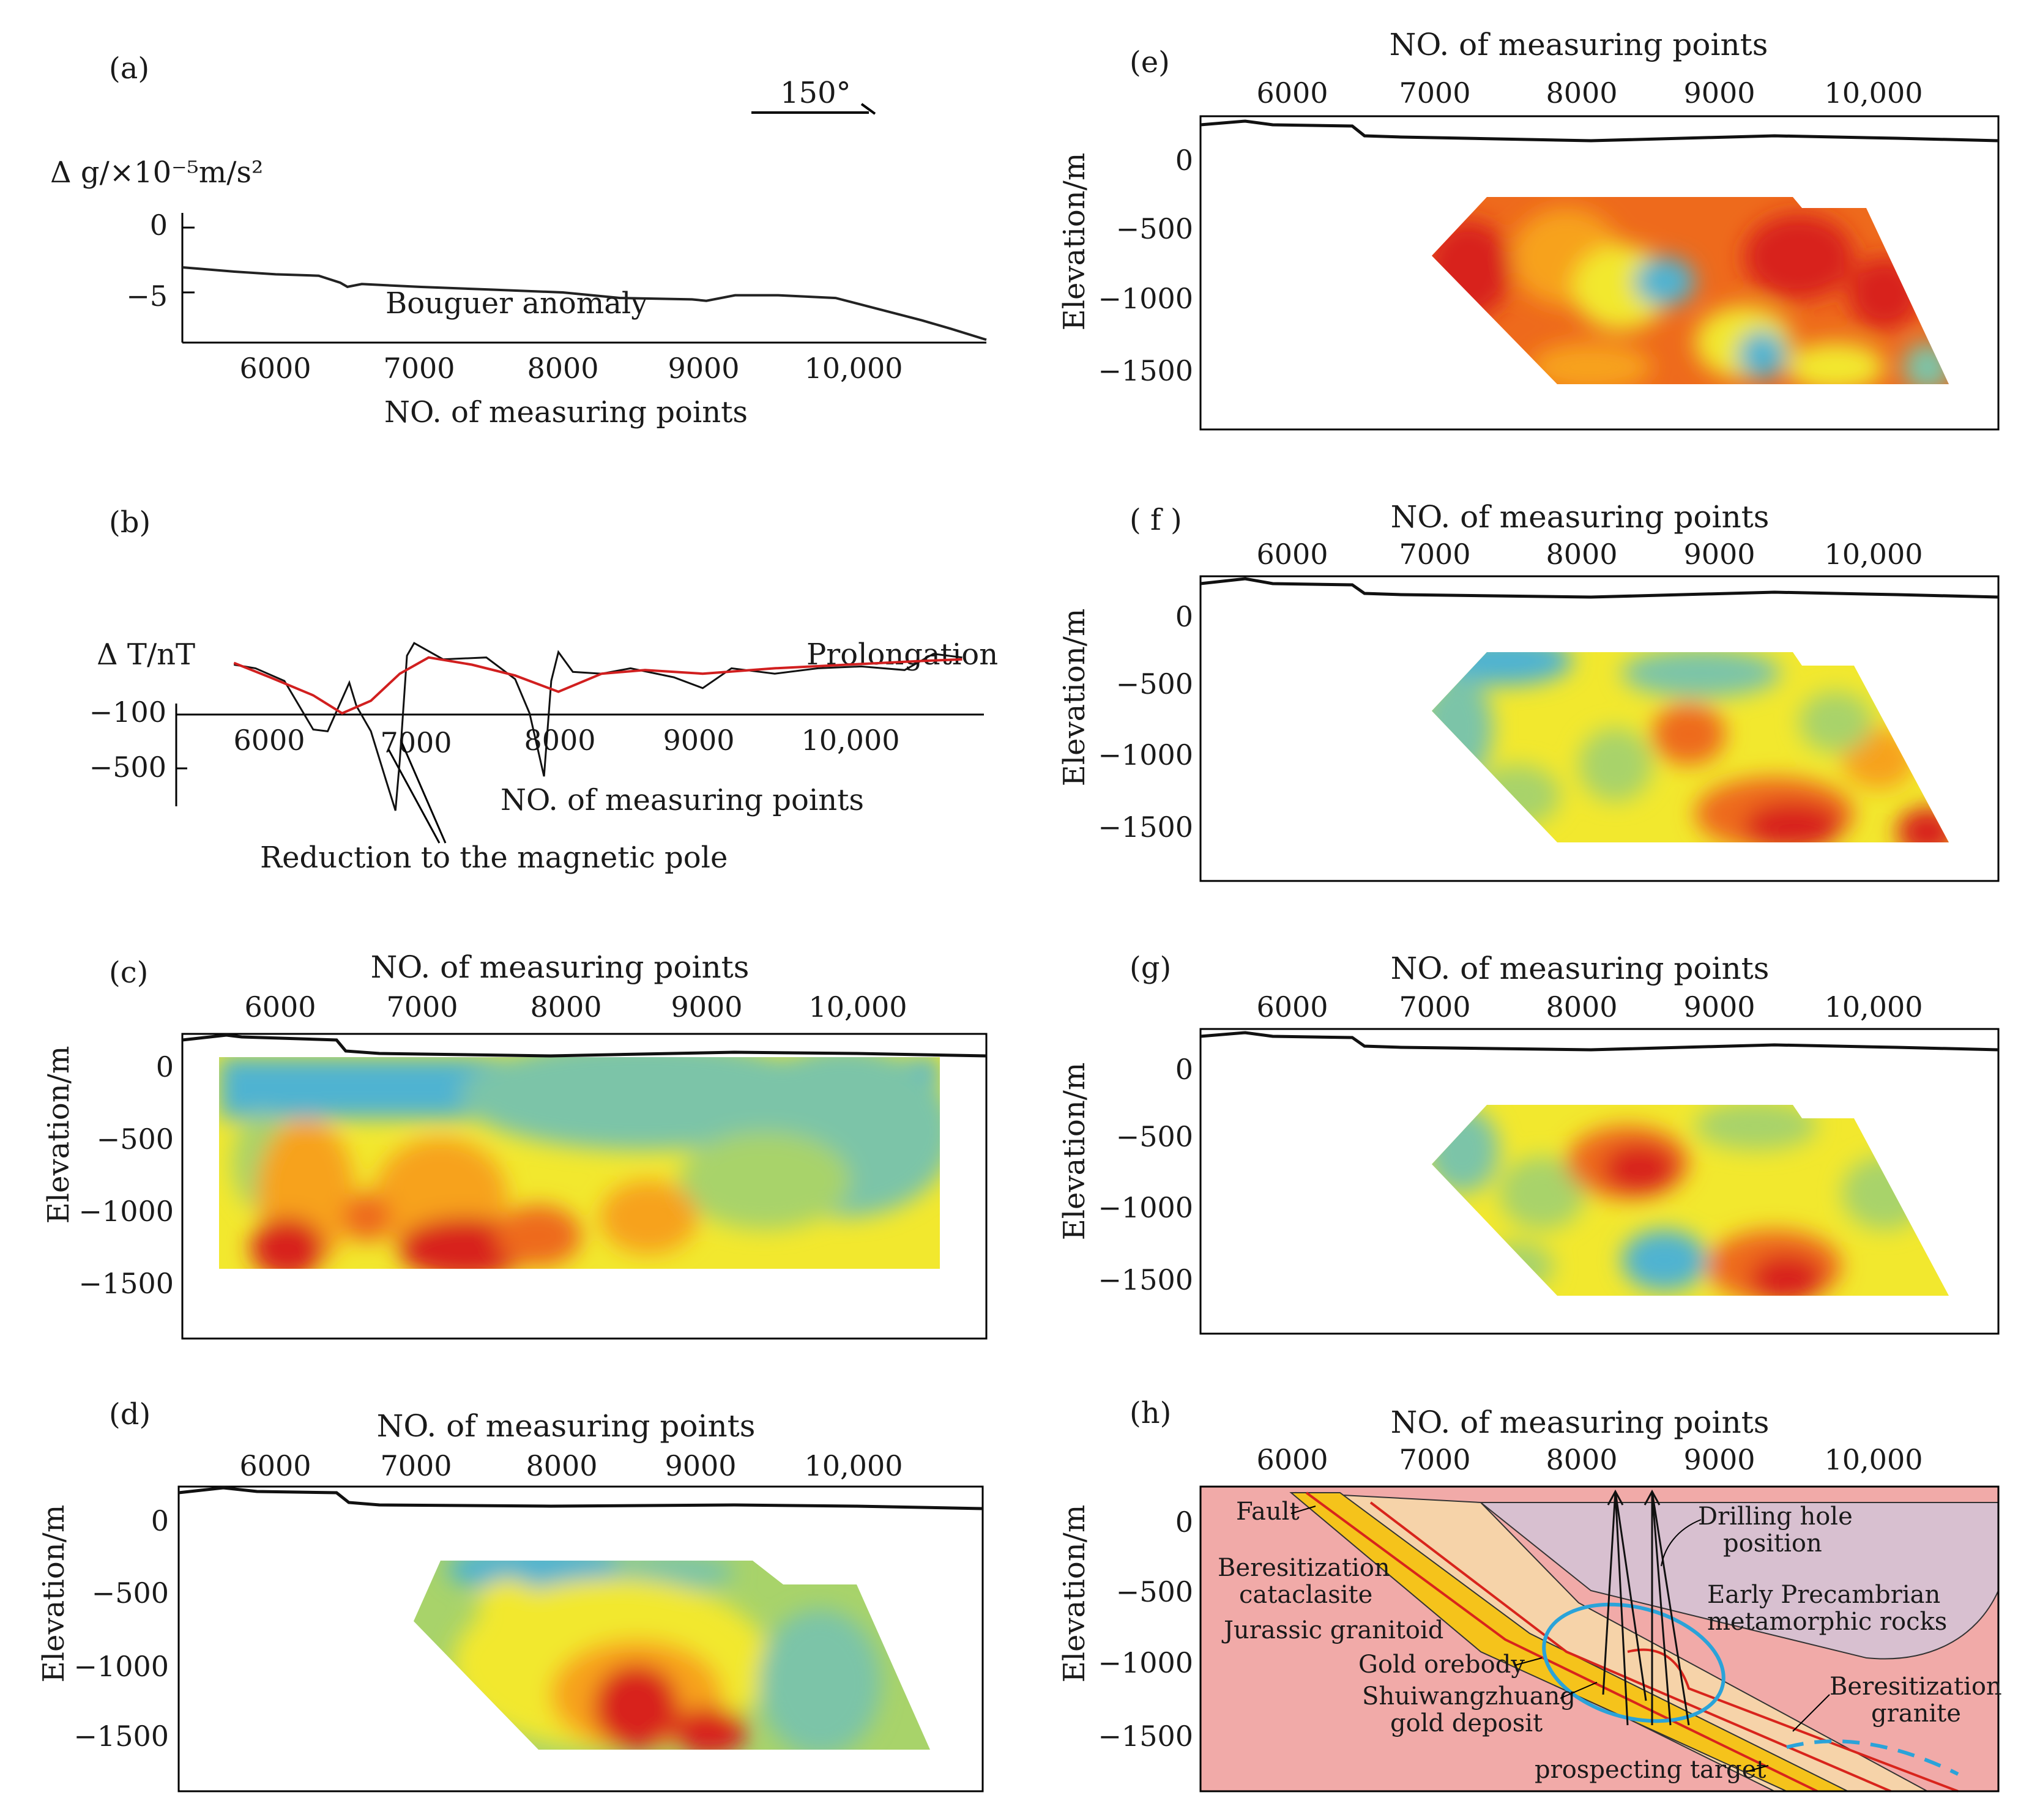  Describe the element at coordinates (1305, 1595) in the screenshot. I see `cataclasite-label-2: cataclasite` at that location.